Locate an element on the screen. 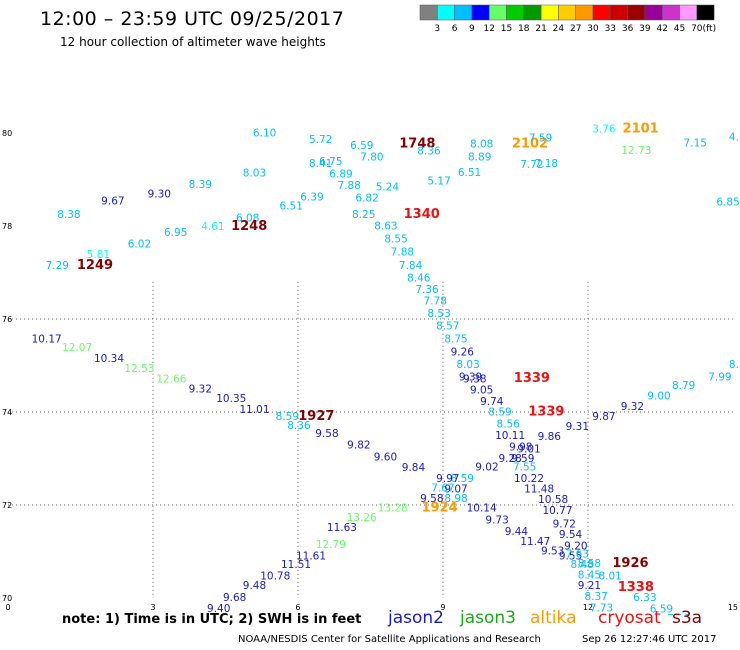 Image resolution: width=740 pixels, height=650 pixels. wave-height-label: 9.00 is located at coordinates (658, 396).